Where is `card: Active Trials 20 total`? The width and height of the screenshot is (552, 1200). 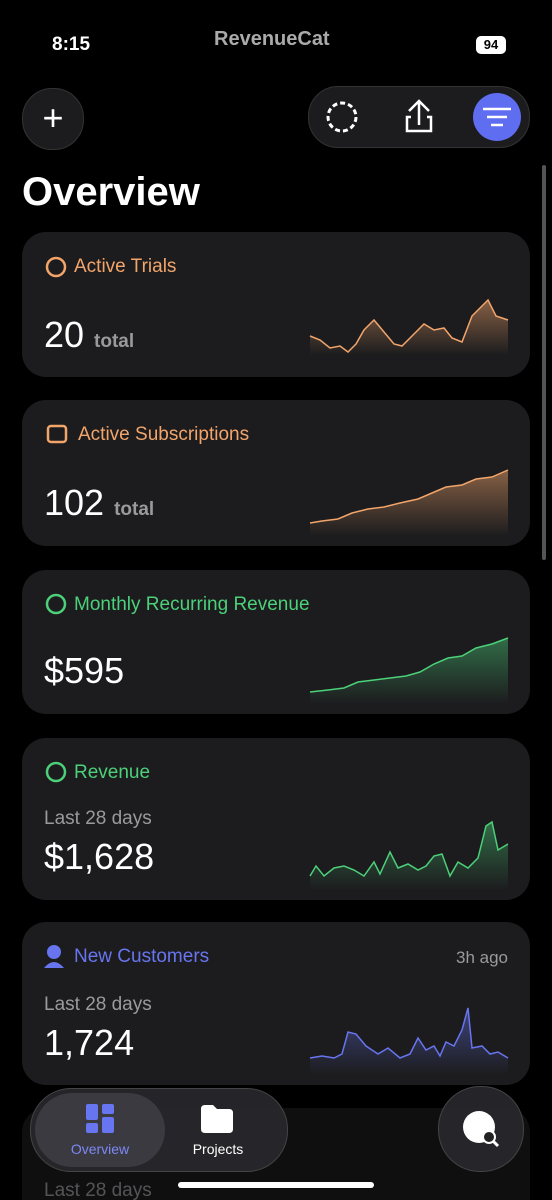 card: Active Trials 20 total is located at coordinates (276, 304).